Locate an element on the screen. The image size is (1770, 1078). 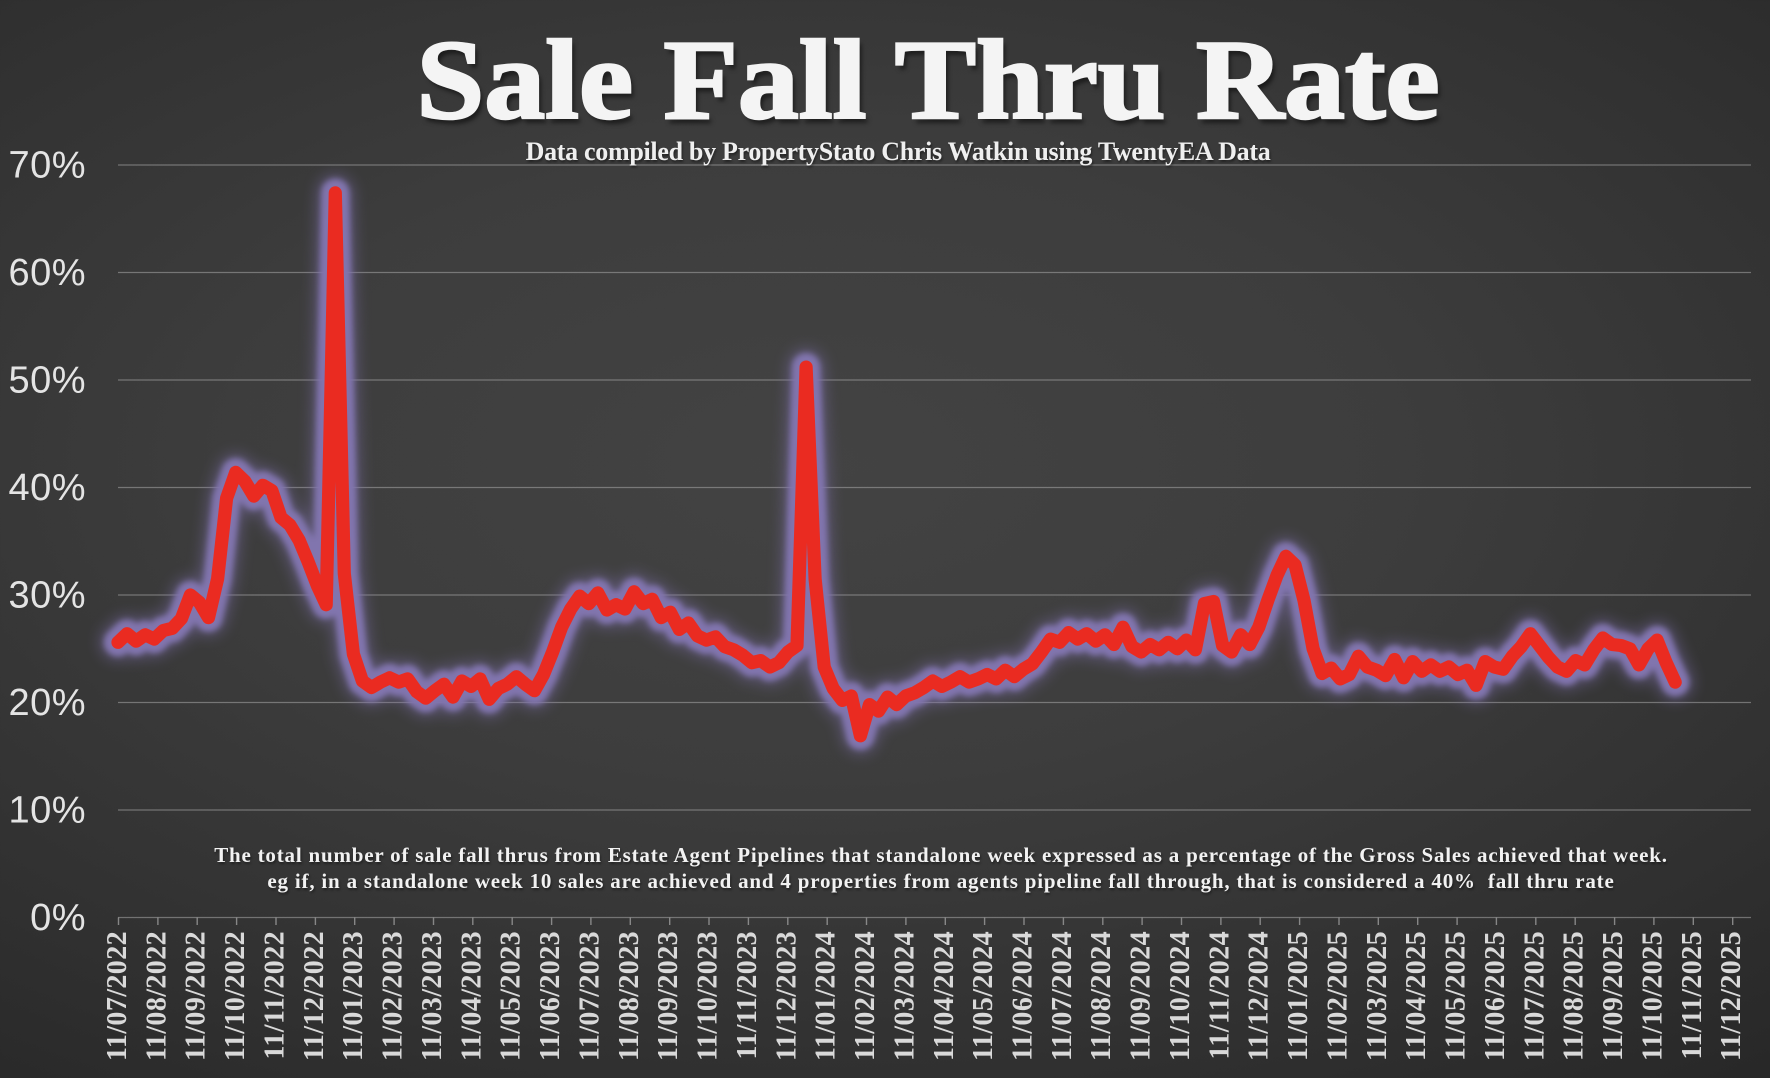
svg-text: 30% is located at coordinates (47, 596).